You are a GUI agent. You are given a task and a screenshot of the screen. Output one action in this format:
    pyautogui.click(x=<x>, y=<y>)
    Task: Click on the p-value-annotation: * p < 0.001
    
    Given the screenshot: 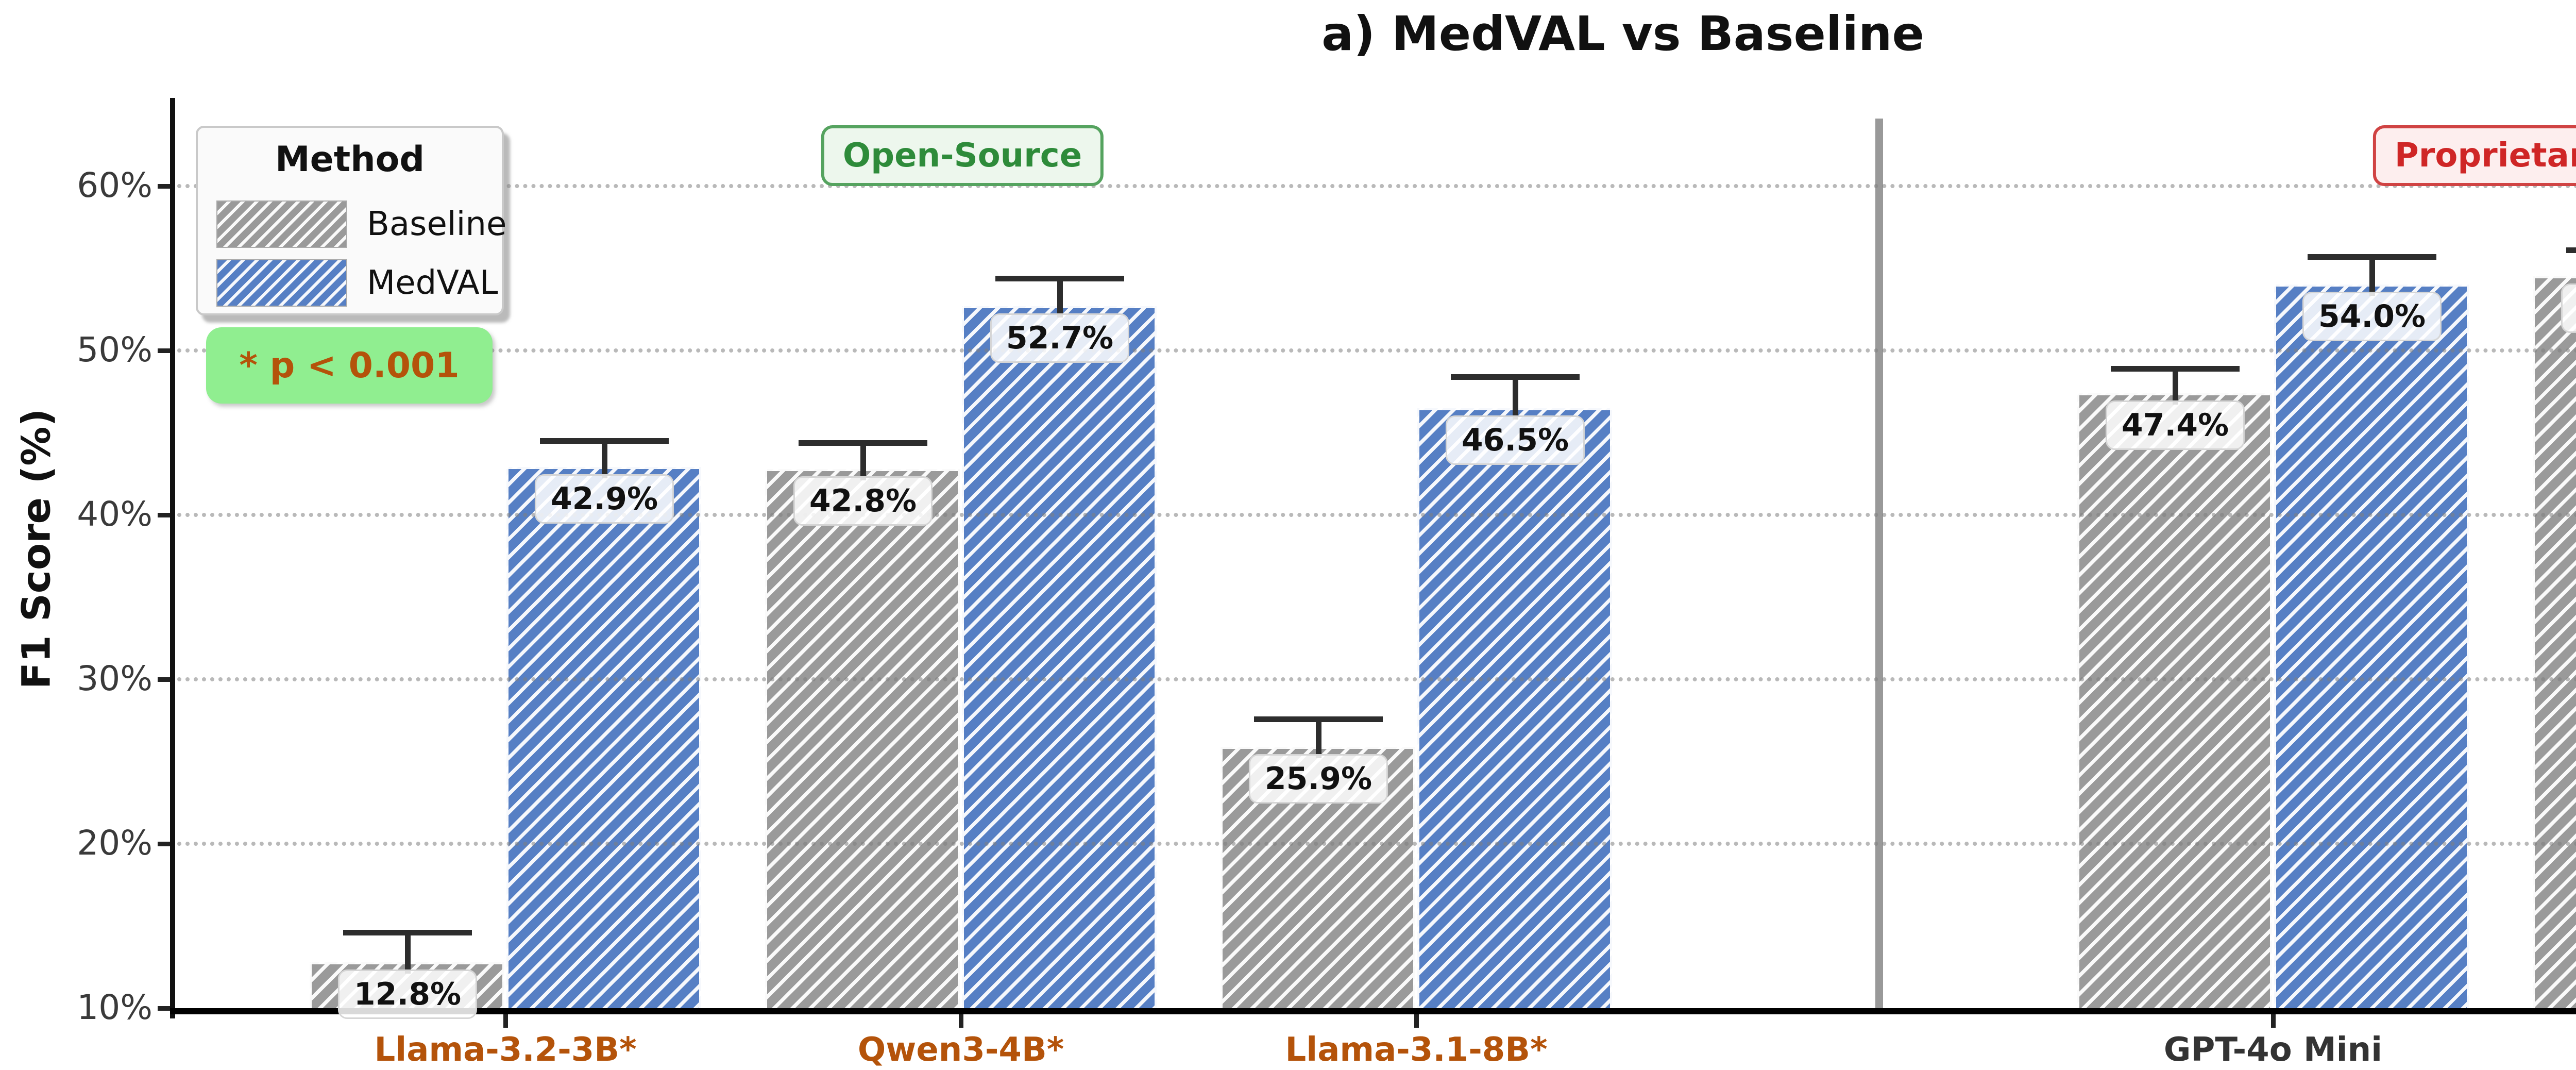 What is the action you would take?
    pyautogui.click(x=350, y=365)
    